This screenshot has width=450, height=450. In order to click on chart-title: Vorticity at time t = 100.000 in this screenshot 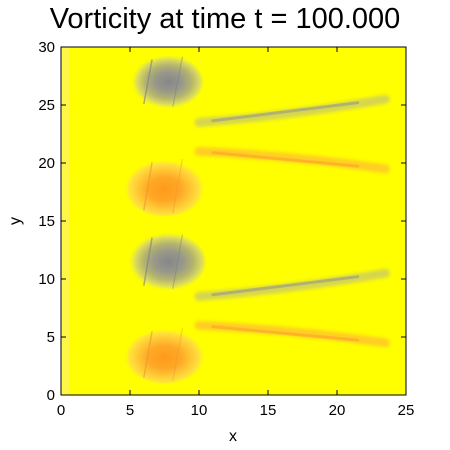, I will do `click(225, 19)`.